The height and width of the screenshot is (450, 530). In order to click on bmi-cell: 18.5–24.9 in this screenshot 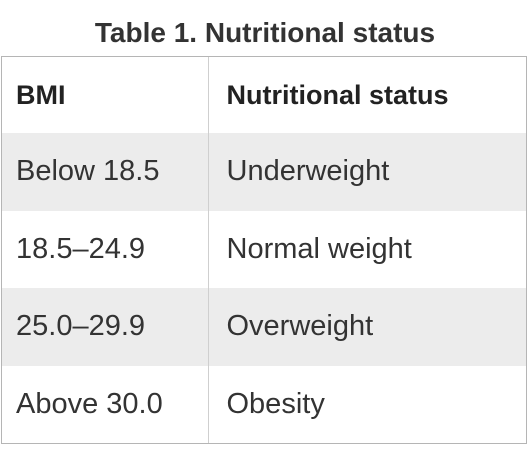, I will do `click(105, 249)`.